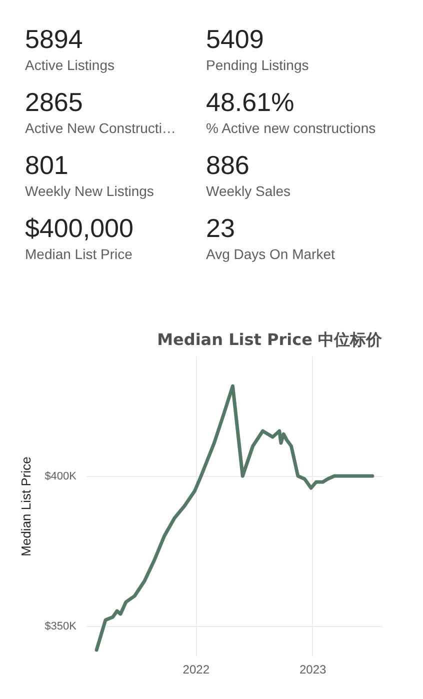 The width and height of the screenshot is (423, 699). I want to click on y-tick-label: $400K, so click(61, 476).